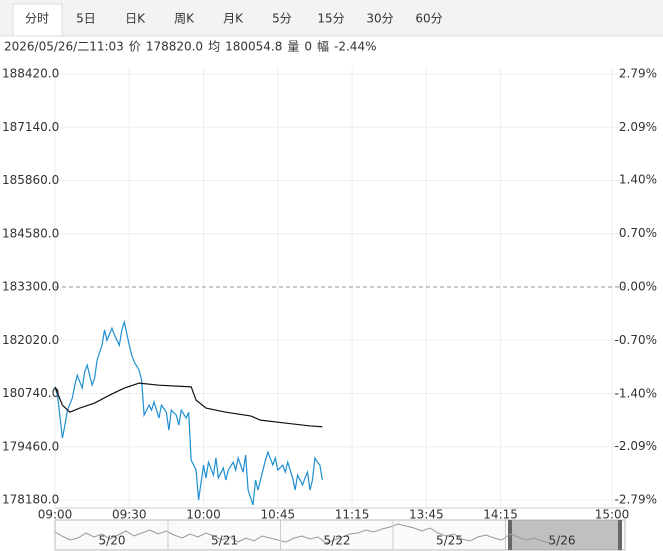 The width and height of the screenshot is (663, 551). Describe the element at coordinates (355, 47) in the screenshot. I see `info-change: -2.44%` at that location.